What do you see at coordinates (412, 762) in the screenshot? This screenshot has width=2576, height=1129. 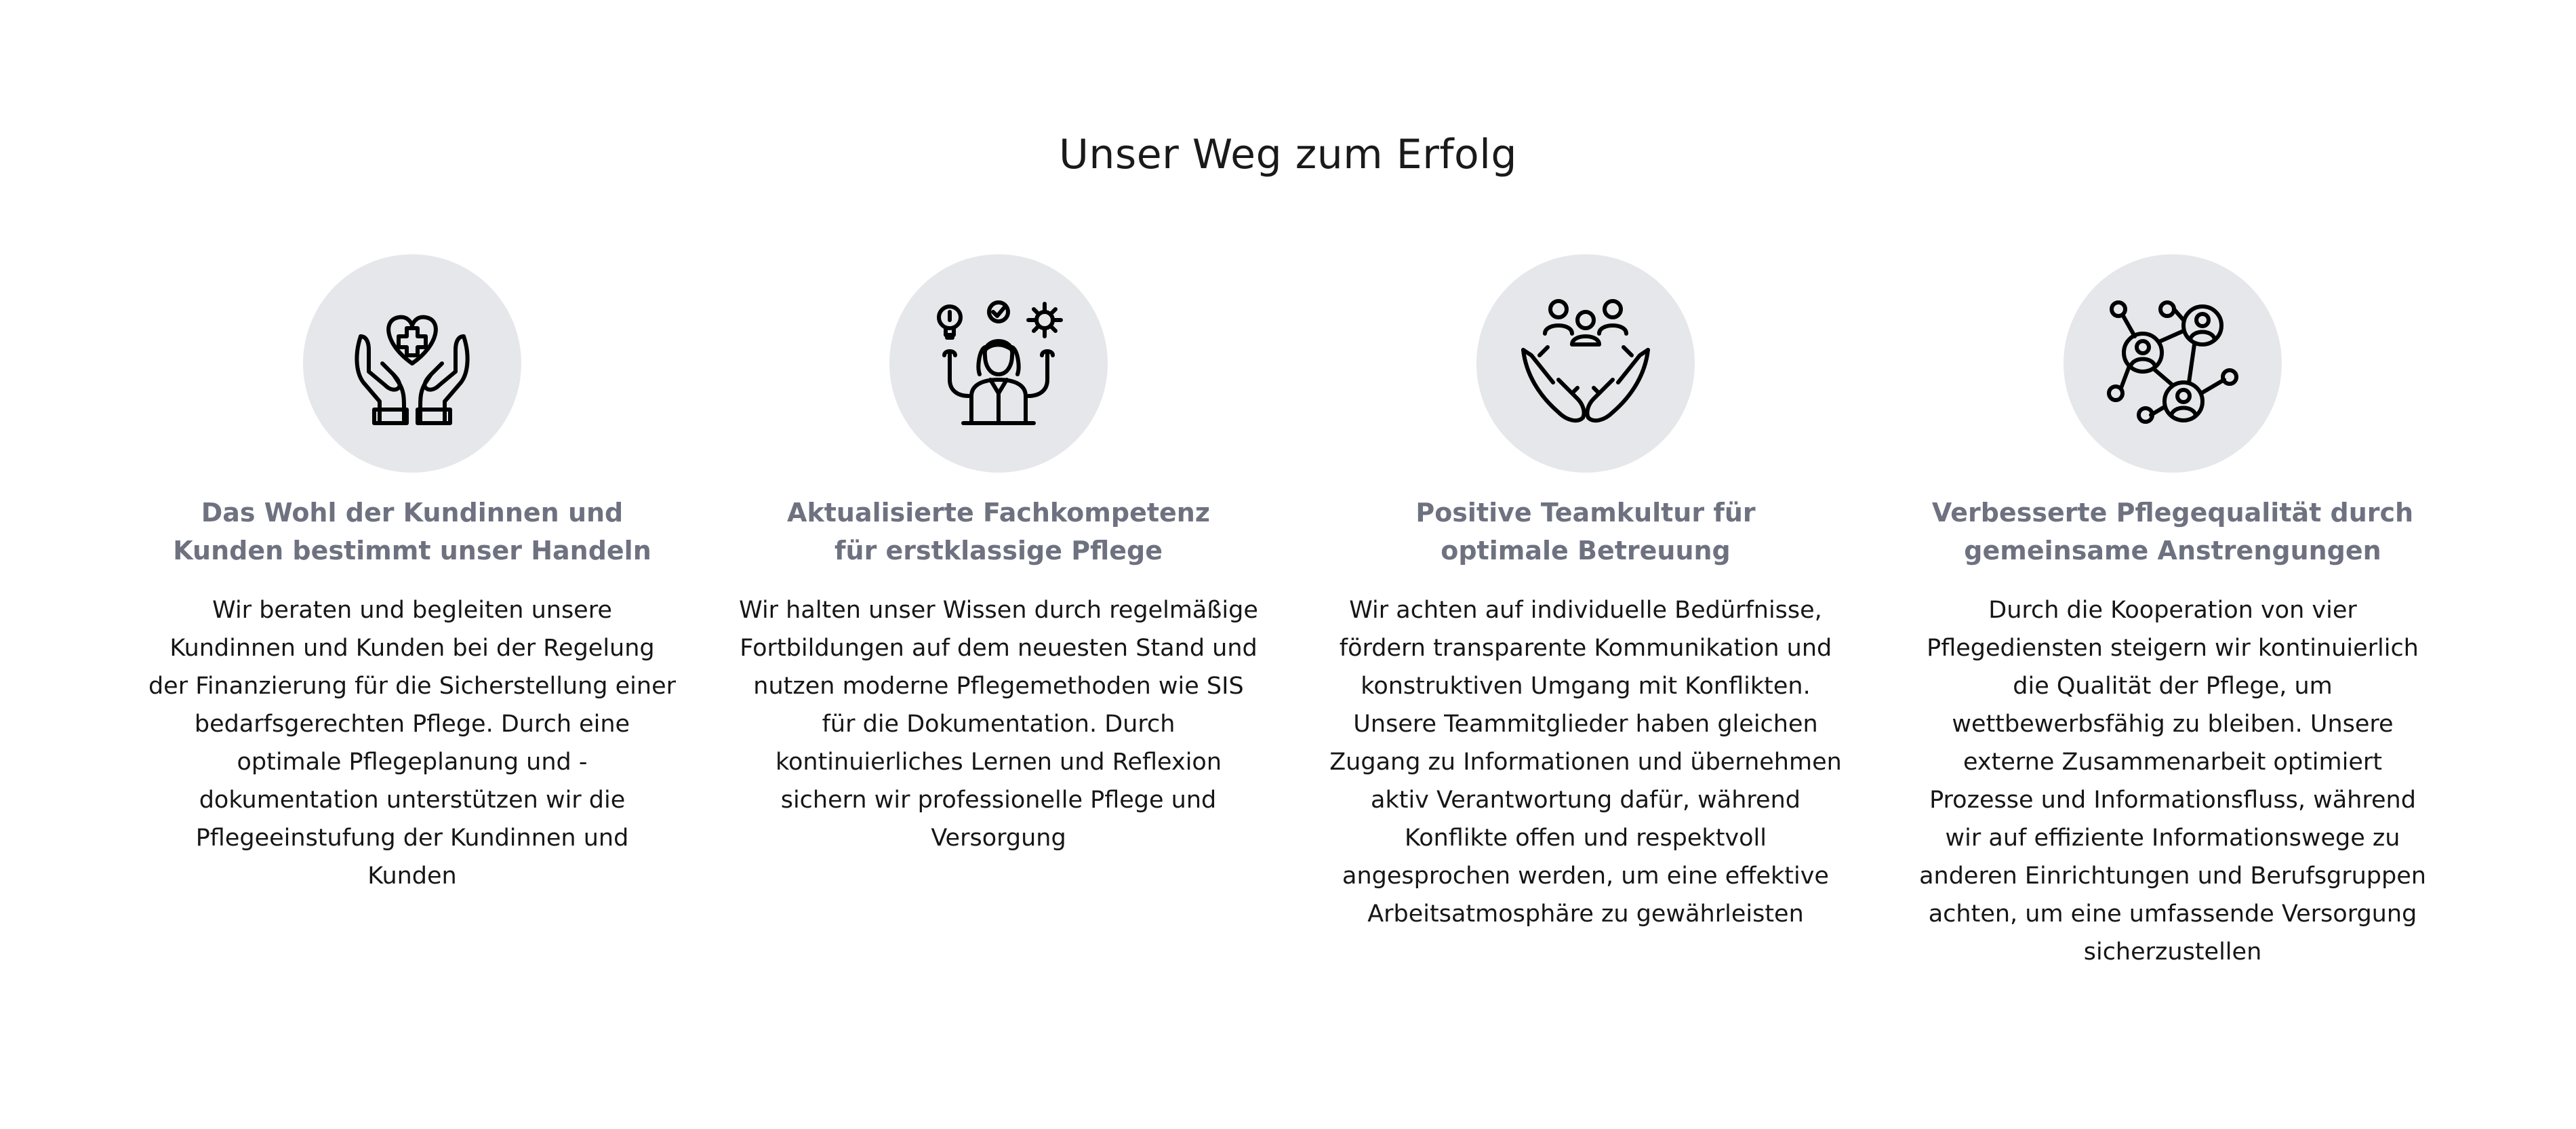 I see `card-text-line: optimale Pflegeplanung und -` at bounding box center [412, 762].